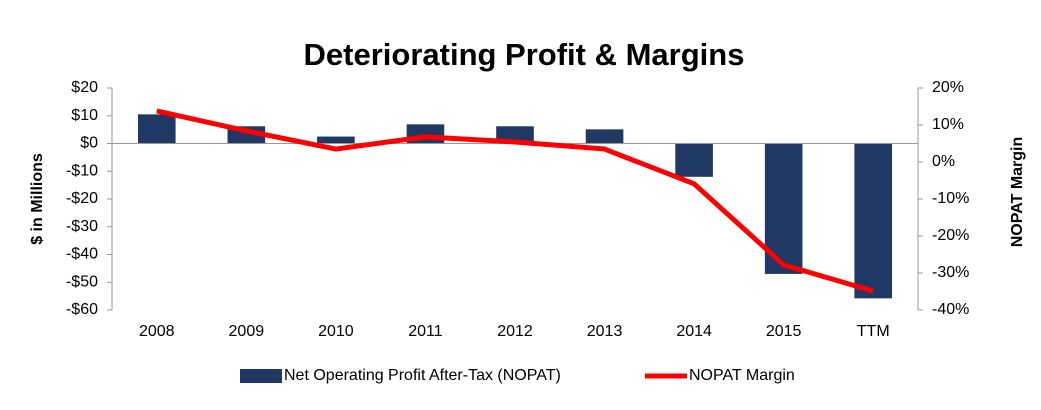 Image resolution: width=1041 pixels, height=410 pixels. What do you see at coordinates (948, 87) in the screenshot?
I see `y2-tick-label: 20%` at bounding box center [948, 87].